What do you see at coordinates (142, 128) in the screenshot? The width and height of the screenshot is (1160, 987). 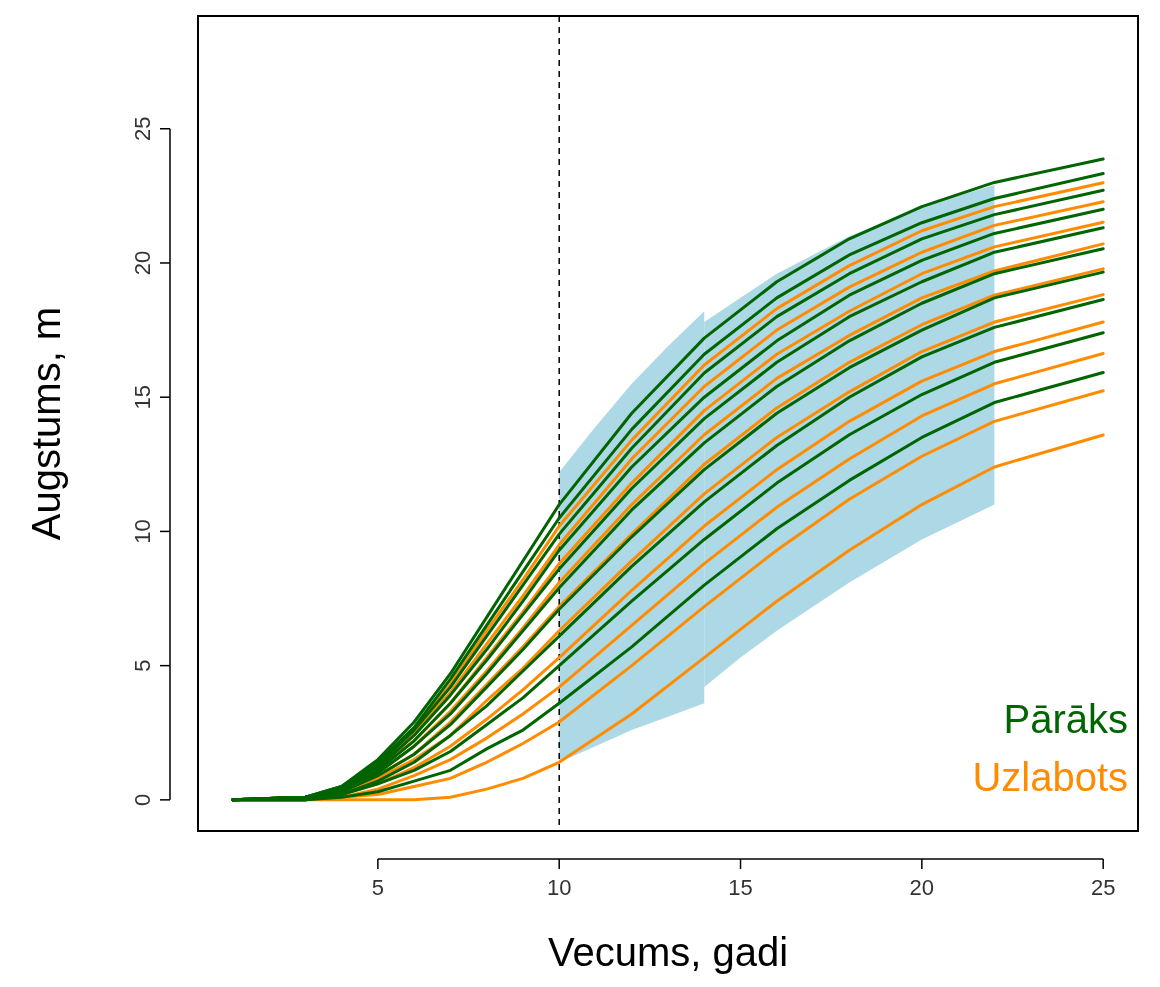 I see `y-tick-label: 25` at bounding box center [142, 128].